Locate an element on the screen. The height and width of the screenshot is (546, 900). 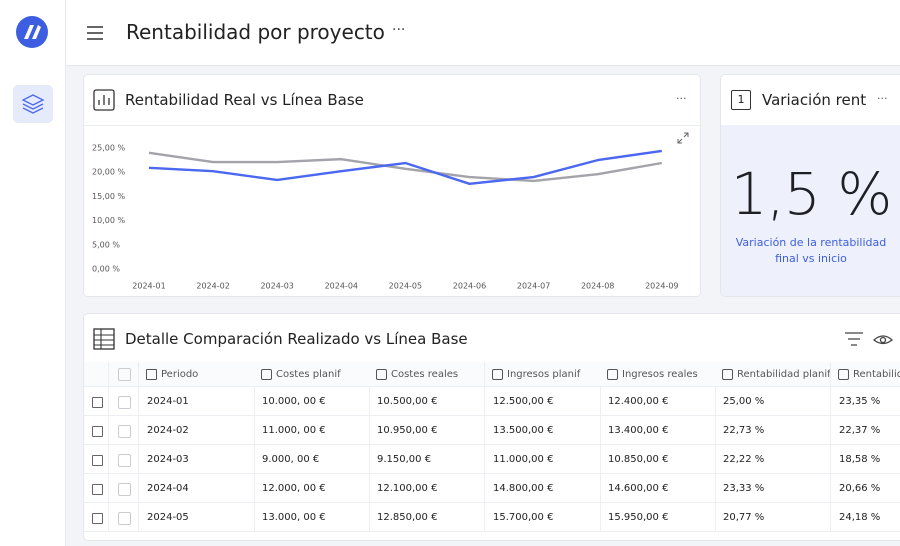
table-cell: 22,22 % is located at coordinates (773, 459).